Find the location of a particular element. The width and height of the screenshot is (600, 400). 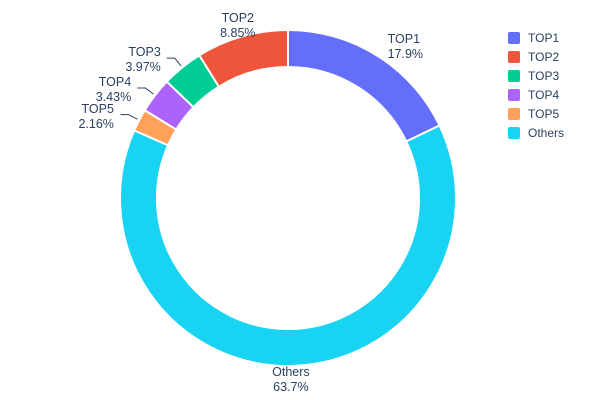

legend-label: TOP5 is located at coordinates (544, 114).